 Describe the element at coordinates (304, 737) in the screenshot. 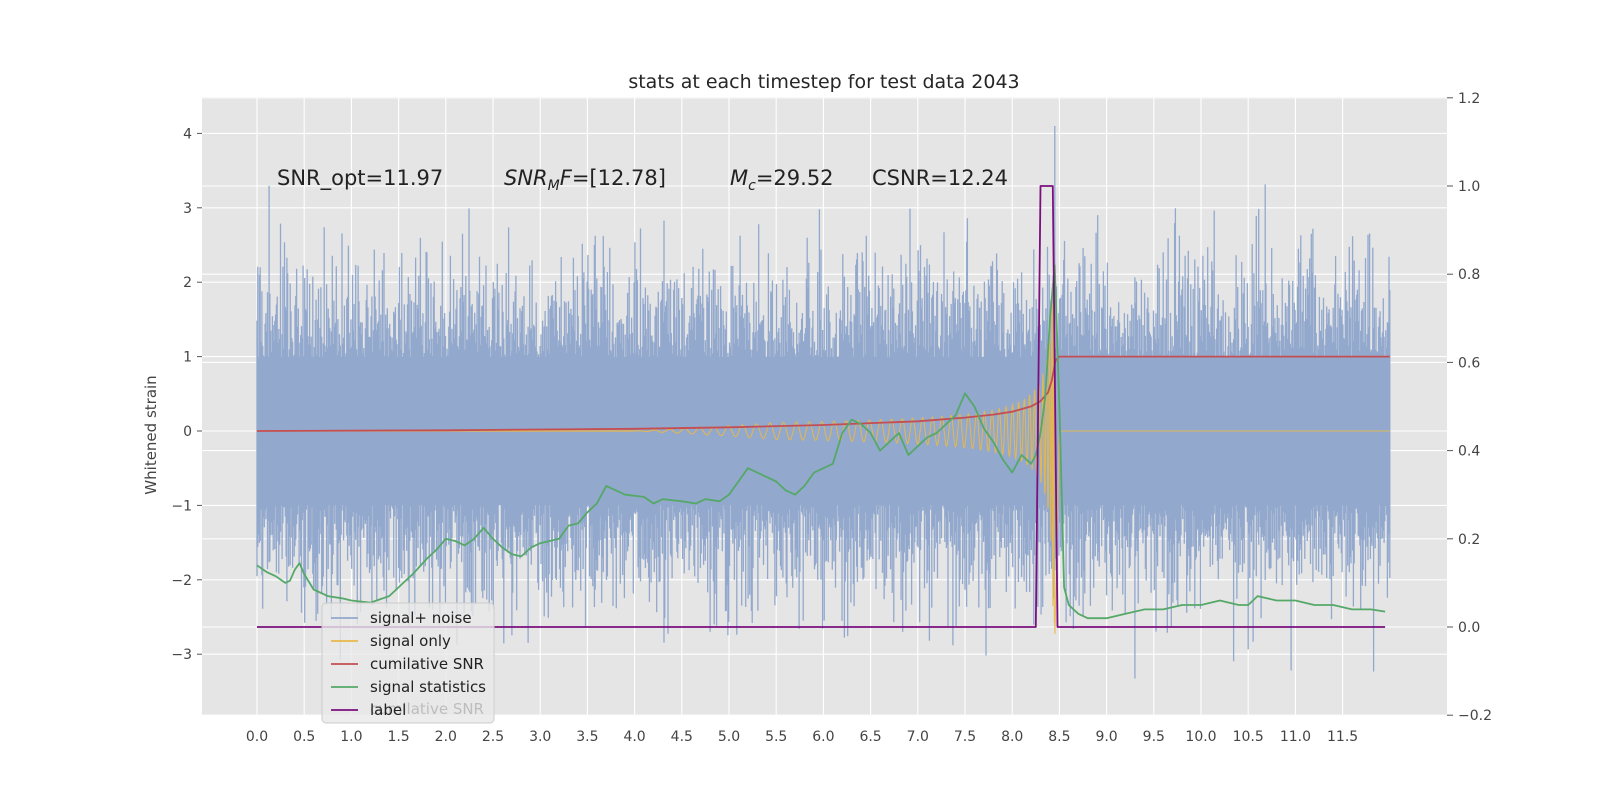

I see `x-tick-label: 0.5` at that location.